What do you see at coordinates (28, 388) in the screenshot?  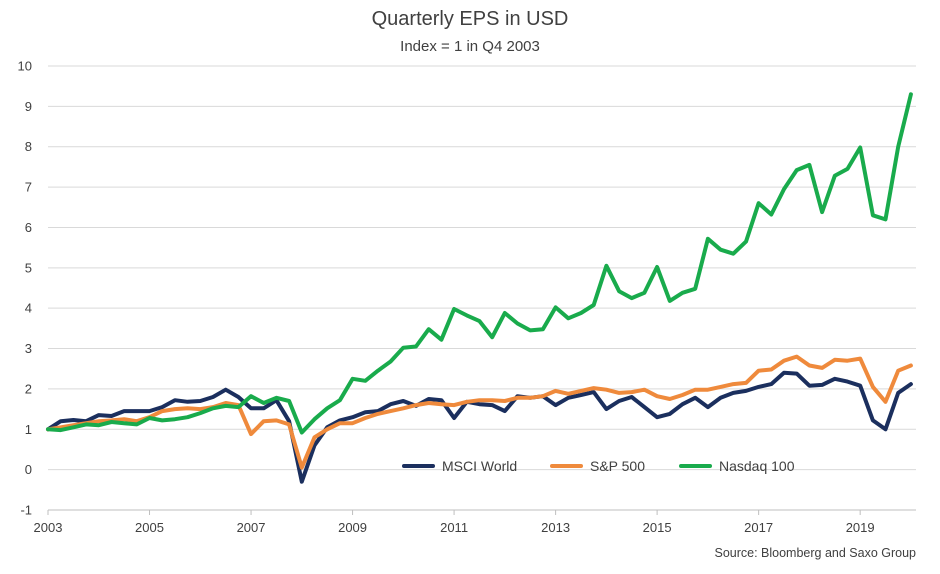 I see `y-tick-label: 2` at bounding box center [28, 388].